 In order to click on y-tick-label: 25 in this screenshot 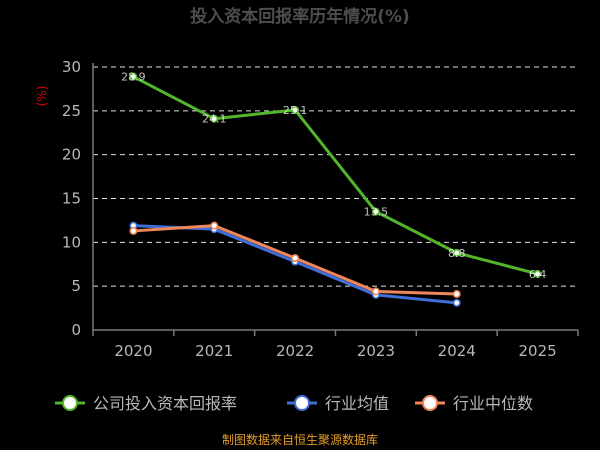, I will do `click(71, 111)`.